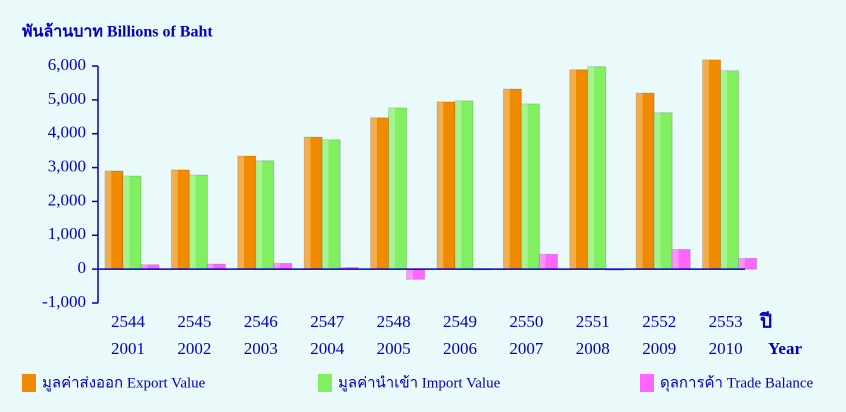  I want to click on x-tick-label: 2007, so click(526, 348).